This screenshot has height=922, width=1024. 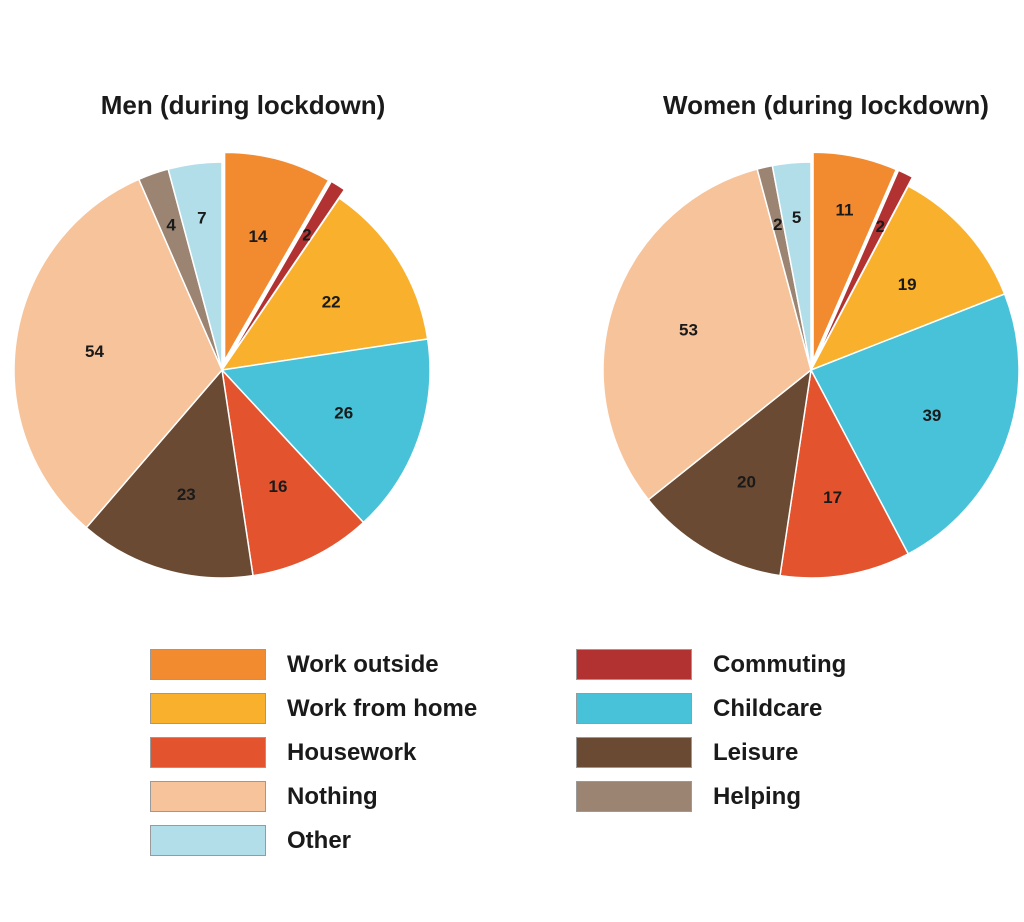 I want to click on legend-label: Work from home, so click(x=382, y=708).